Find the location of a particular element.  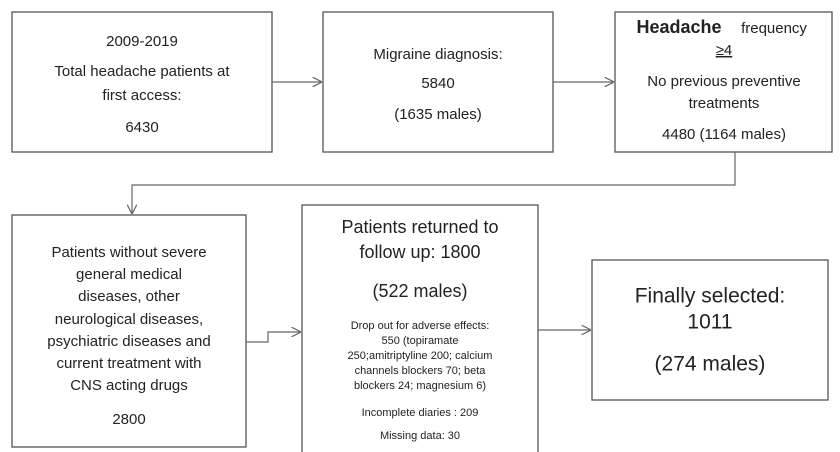

node-text: (274 males) is located at coordinates (710, 364).